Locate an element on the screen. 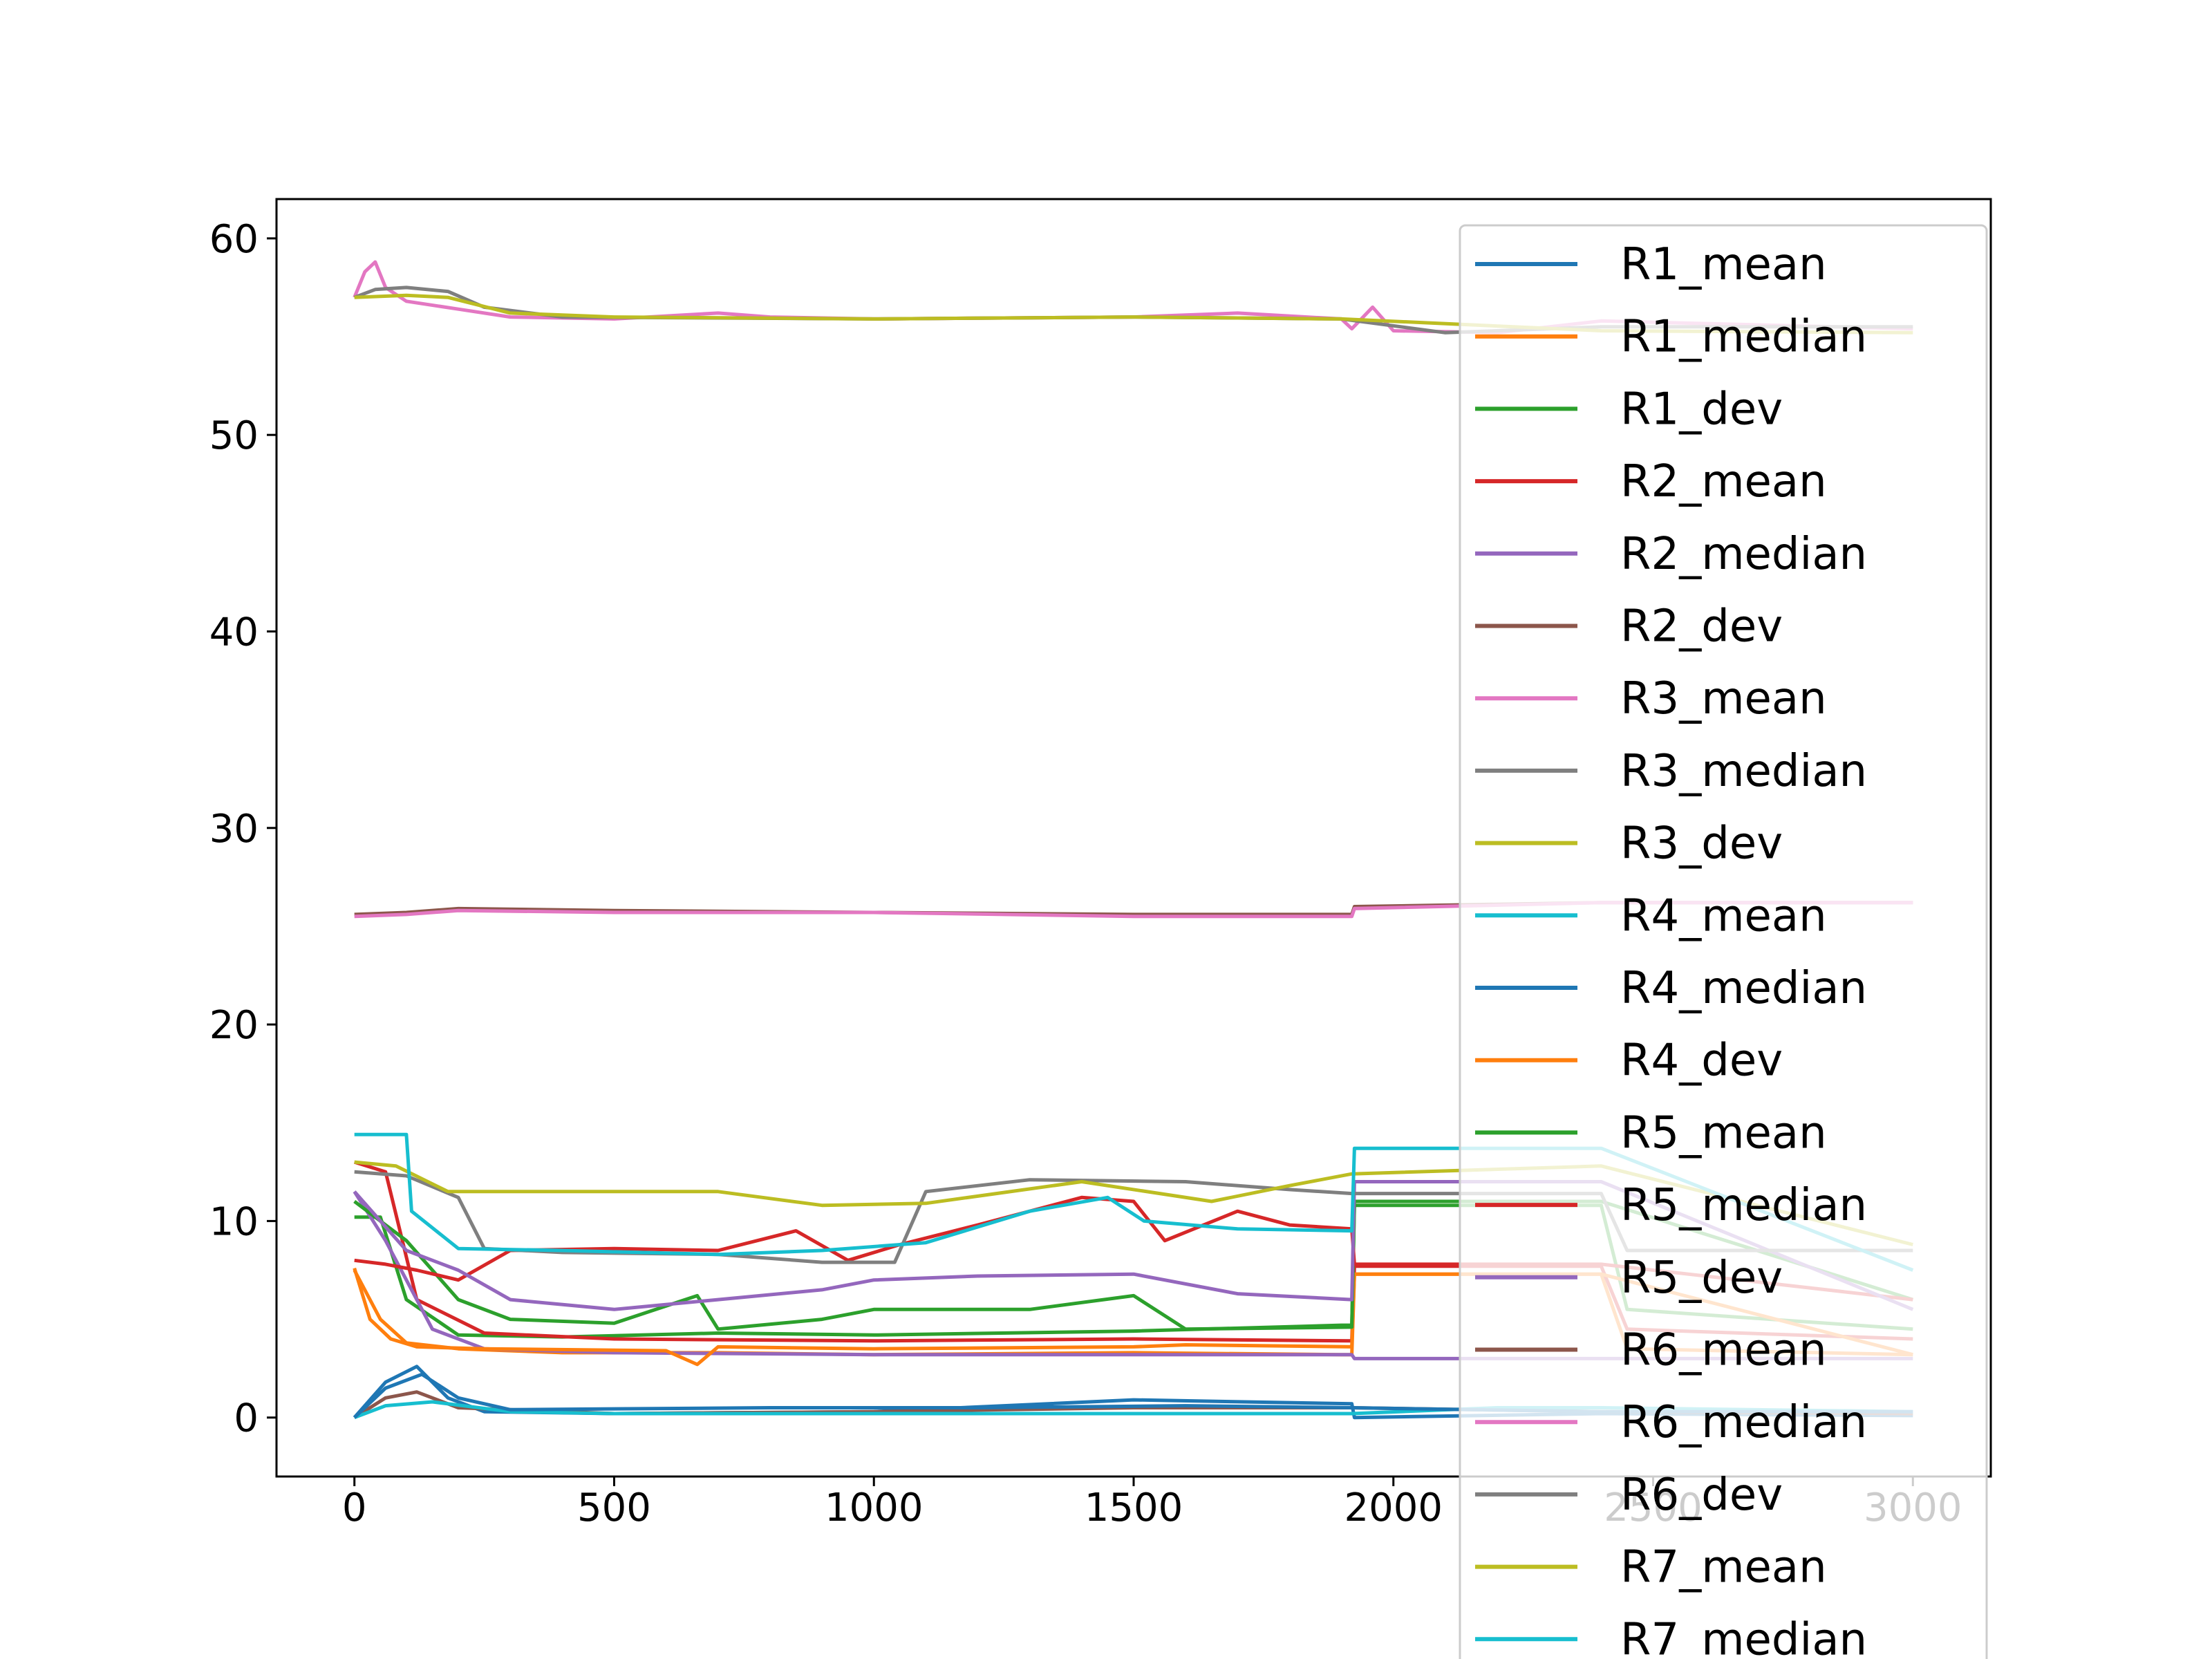 This screenshot has height=1659, width=2212. legend-label-R2_dev: R2_dev is located at coordinates (1701, 627).